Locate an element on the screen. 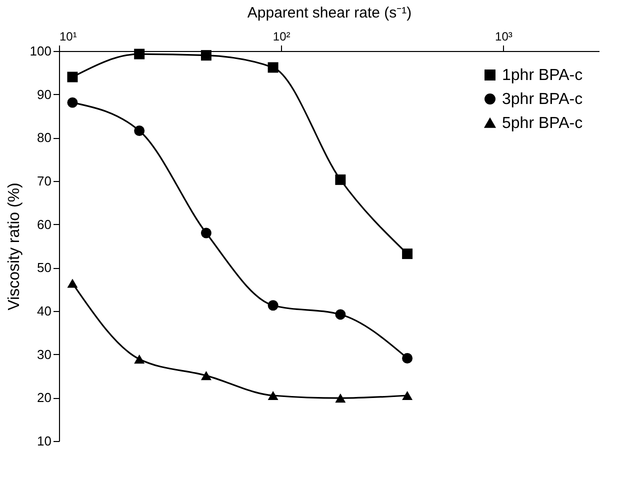 The height and width of the screenshot is (482, 635). x-tick-label: 10² is located at coordinates (281, 37).